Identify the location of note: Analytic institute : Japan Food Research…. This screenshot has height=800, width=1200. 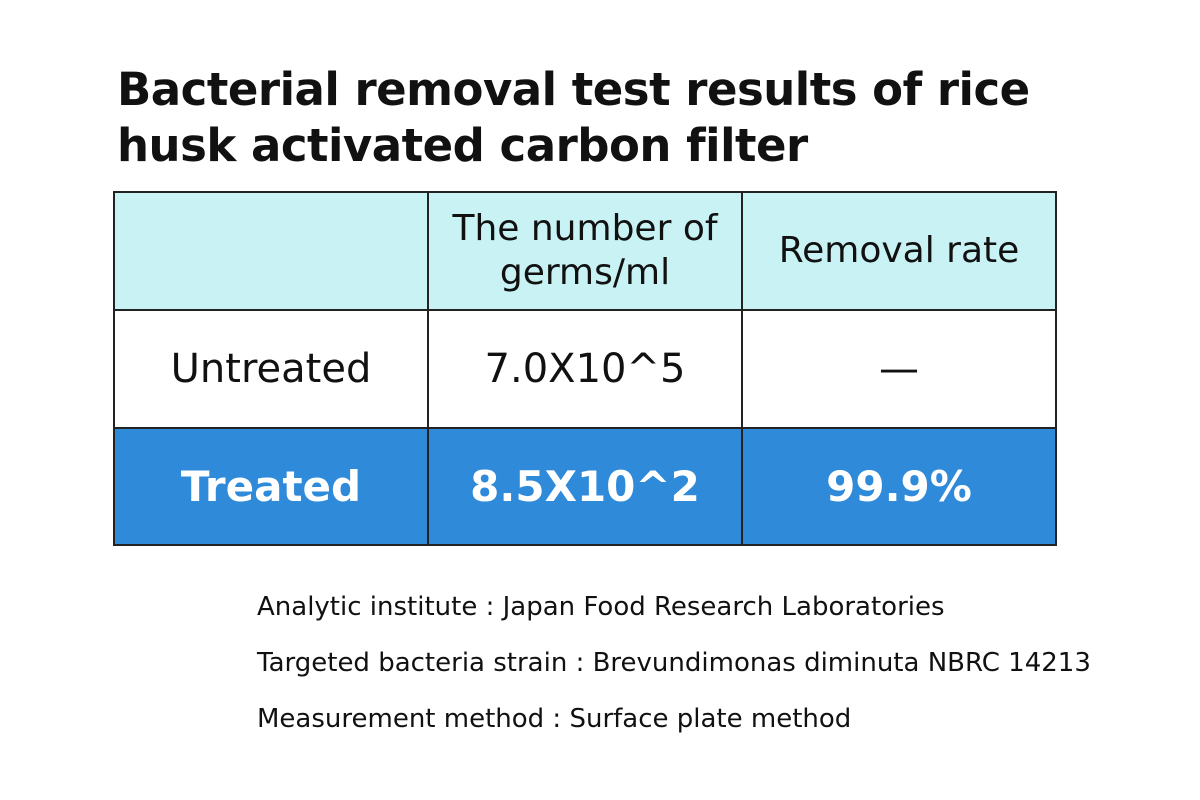
(601, 607).